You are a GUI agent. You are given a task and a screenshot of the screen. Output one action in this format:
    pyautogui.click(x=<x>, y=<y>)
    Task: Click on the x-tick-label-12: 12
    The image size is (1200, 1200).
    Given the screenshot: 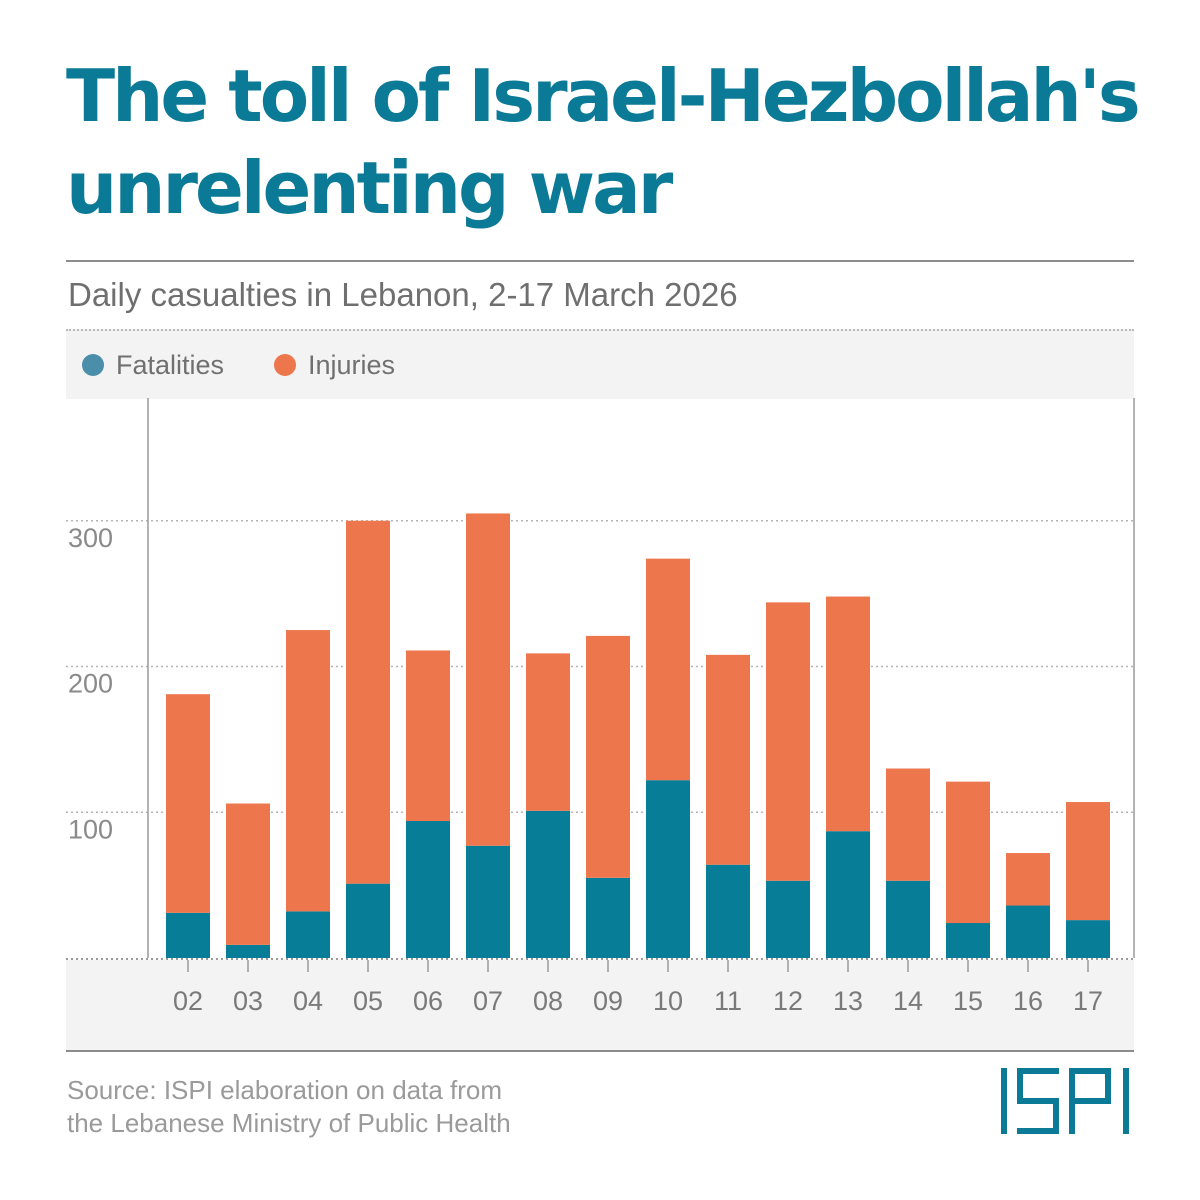 What is the action you would take?
    pyautogui.click(x=788, y=1001)
    